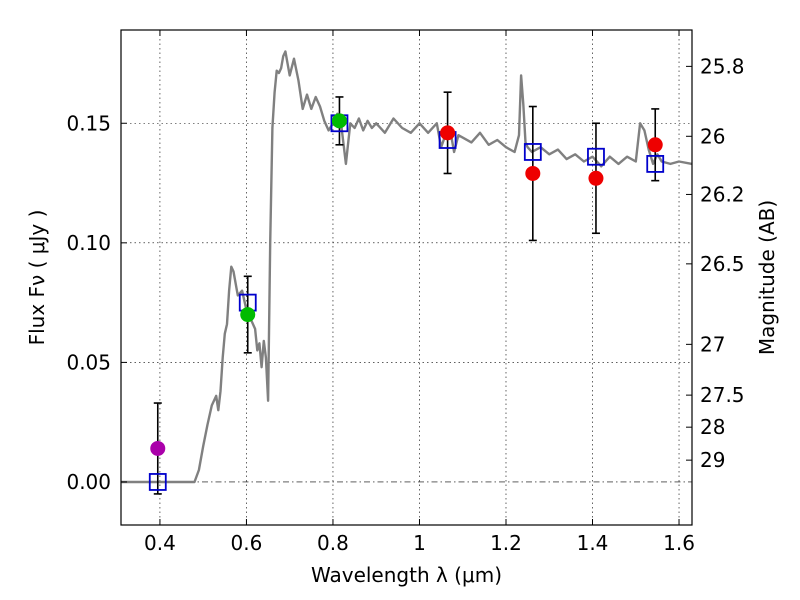 The image size is (800, 600). I want to click on x-tick-label: 0.6, so click(247, 543).